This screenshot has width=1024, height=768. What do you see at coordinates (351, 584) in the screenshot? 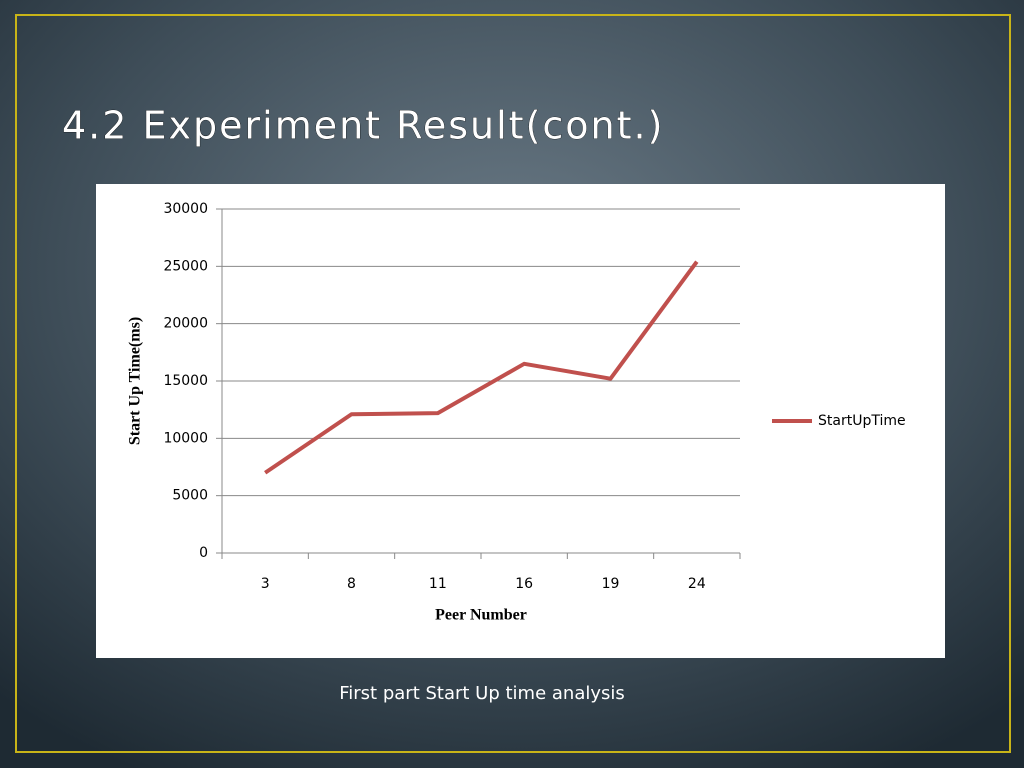
I see `x-tick-label: 8` at bounding box center [351, 584].